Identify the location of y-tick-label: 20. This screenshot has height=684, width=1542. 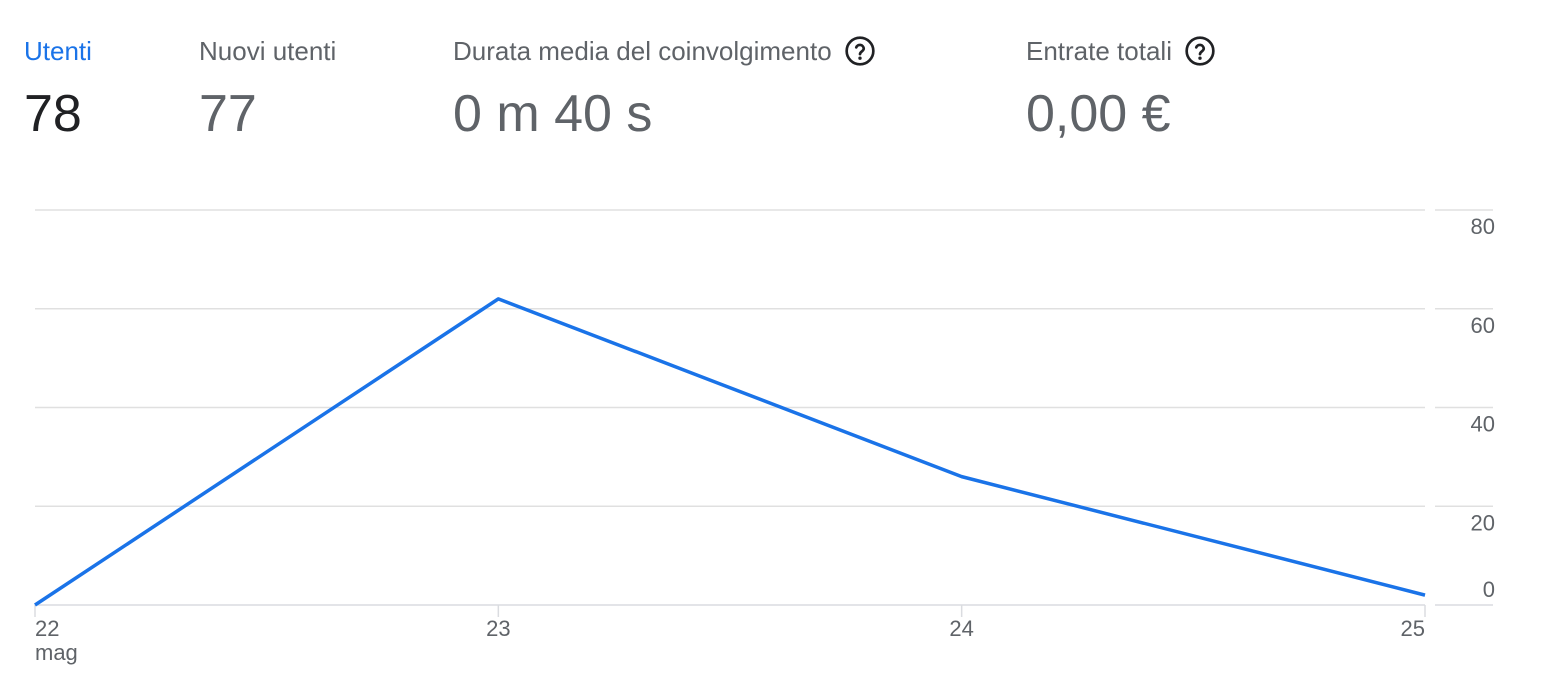
(1483, 522).